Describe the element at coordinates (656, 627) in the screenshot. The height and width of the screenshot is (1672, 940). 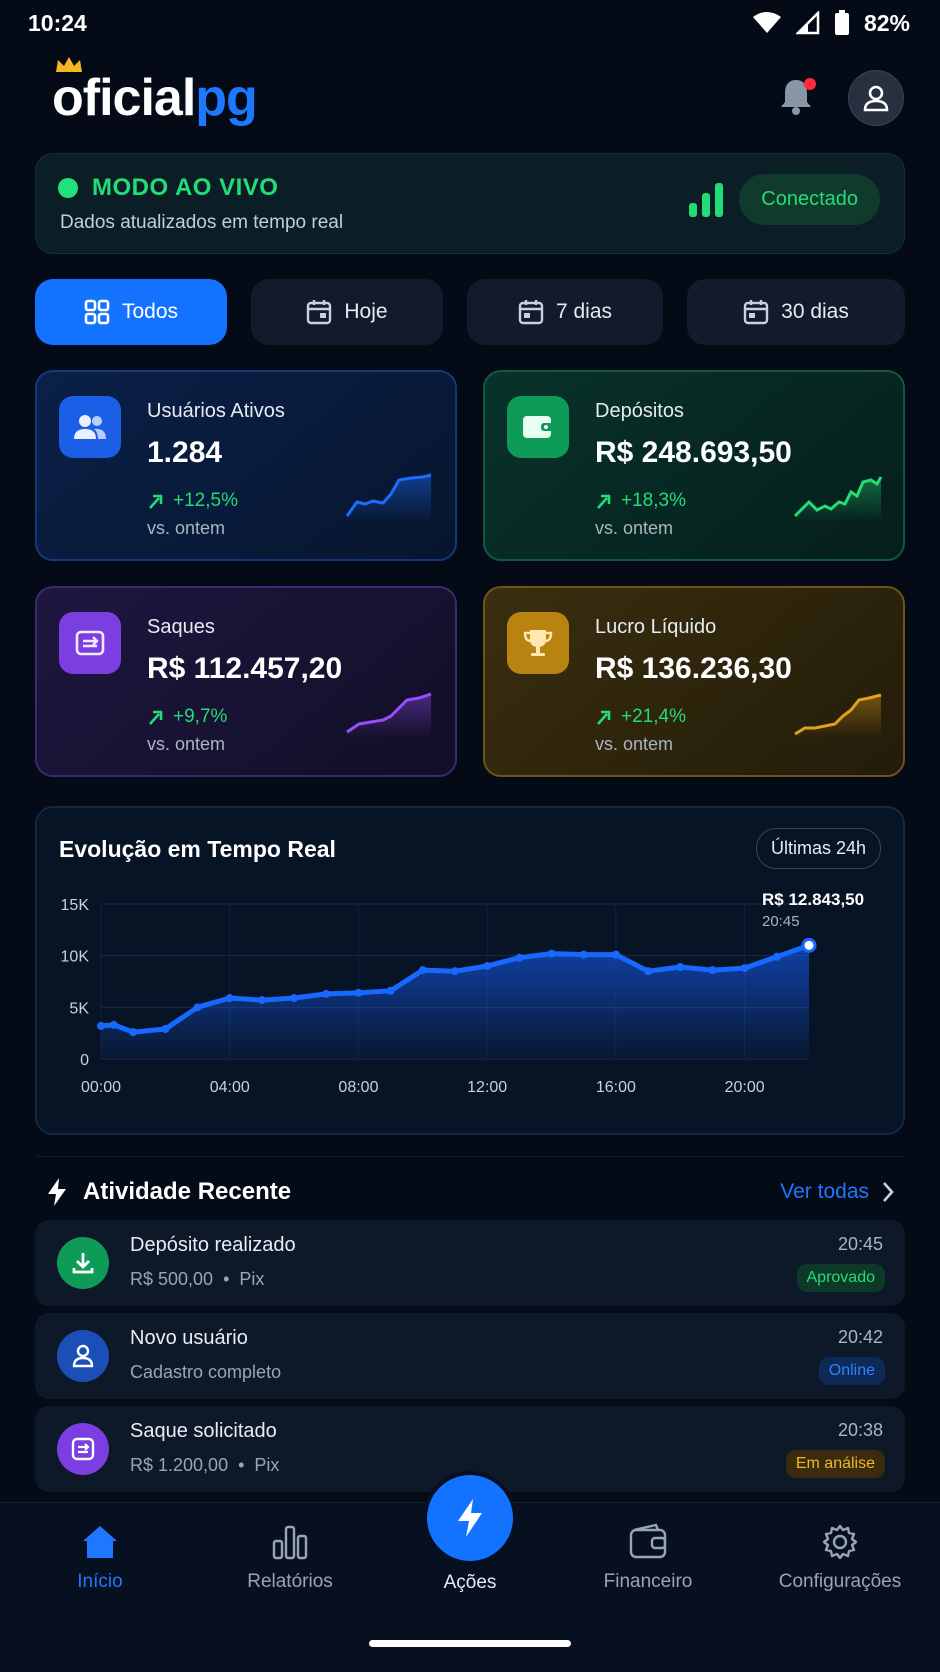
I see `stat-label: Lucro Líquido` at that location.